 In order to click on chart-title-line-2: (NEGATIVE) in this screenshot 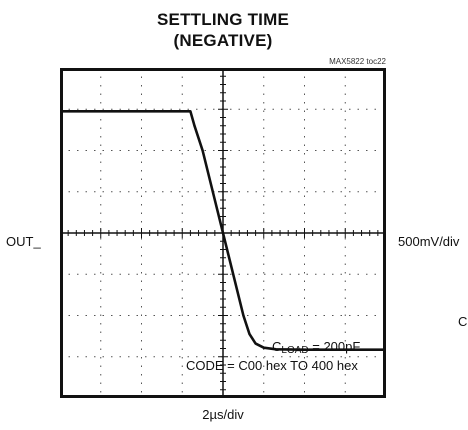, I will do `click(223, 40)`.